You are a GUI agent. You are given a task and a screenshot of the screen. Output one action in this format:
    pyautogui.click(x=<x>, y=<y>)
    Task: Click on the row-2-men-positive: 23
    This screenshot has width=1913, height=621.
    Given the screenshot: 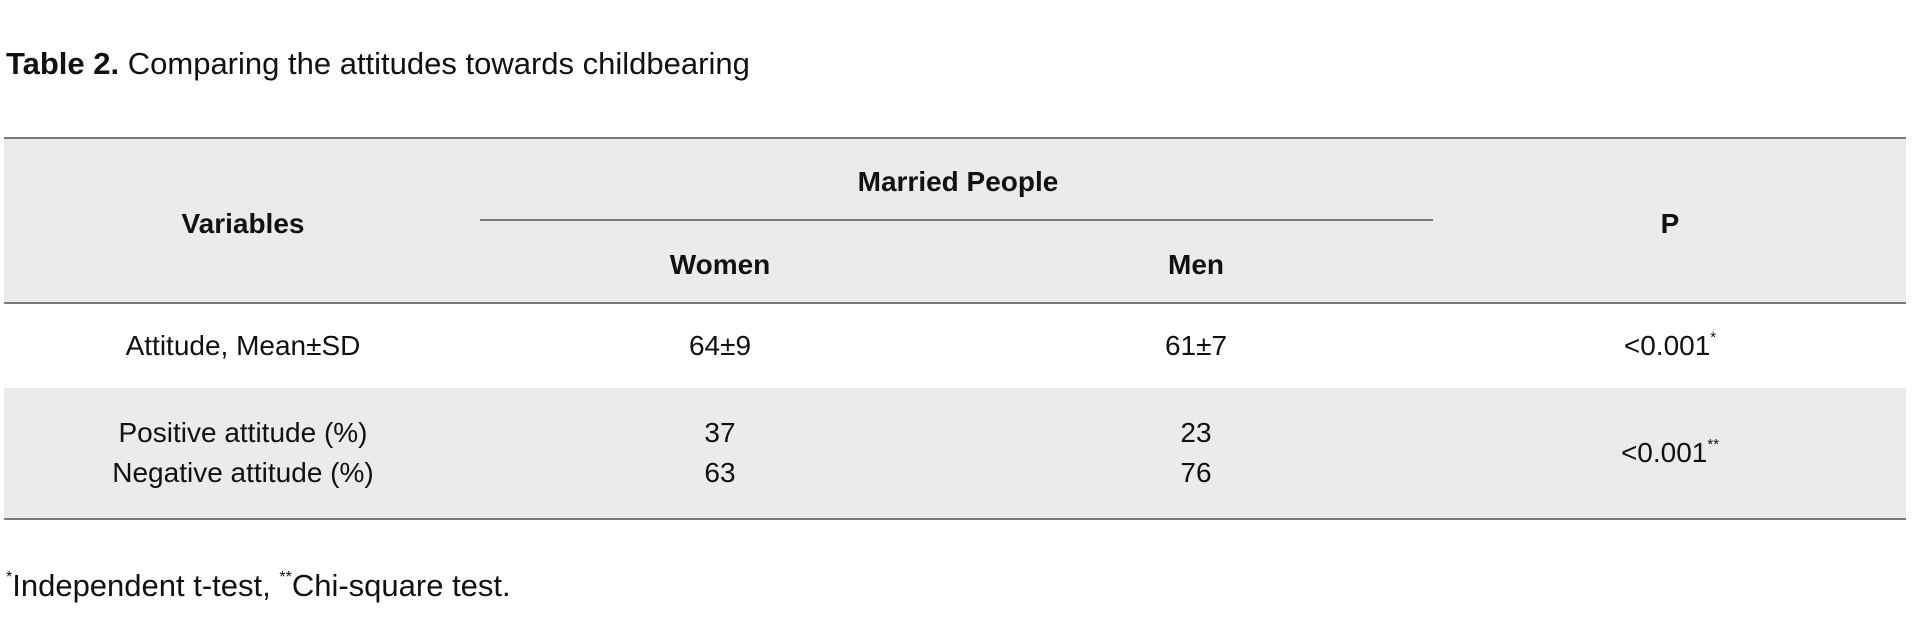 What is the action you would take?
    pyautogui.click(x=1196, y=432)
    